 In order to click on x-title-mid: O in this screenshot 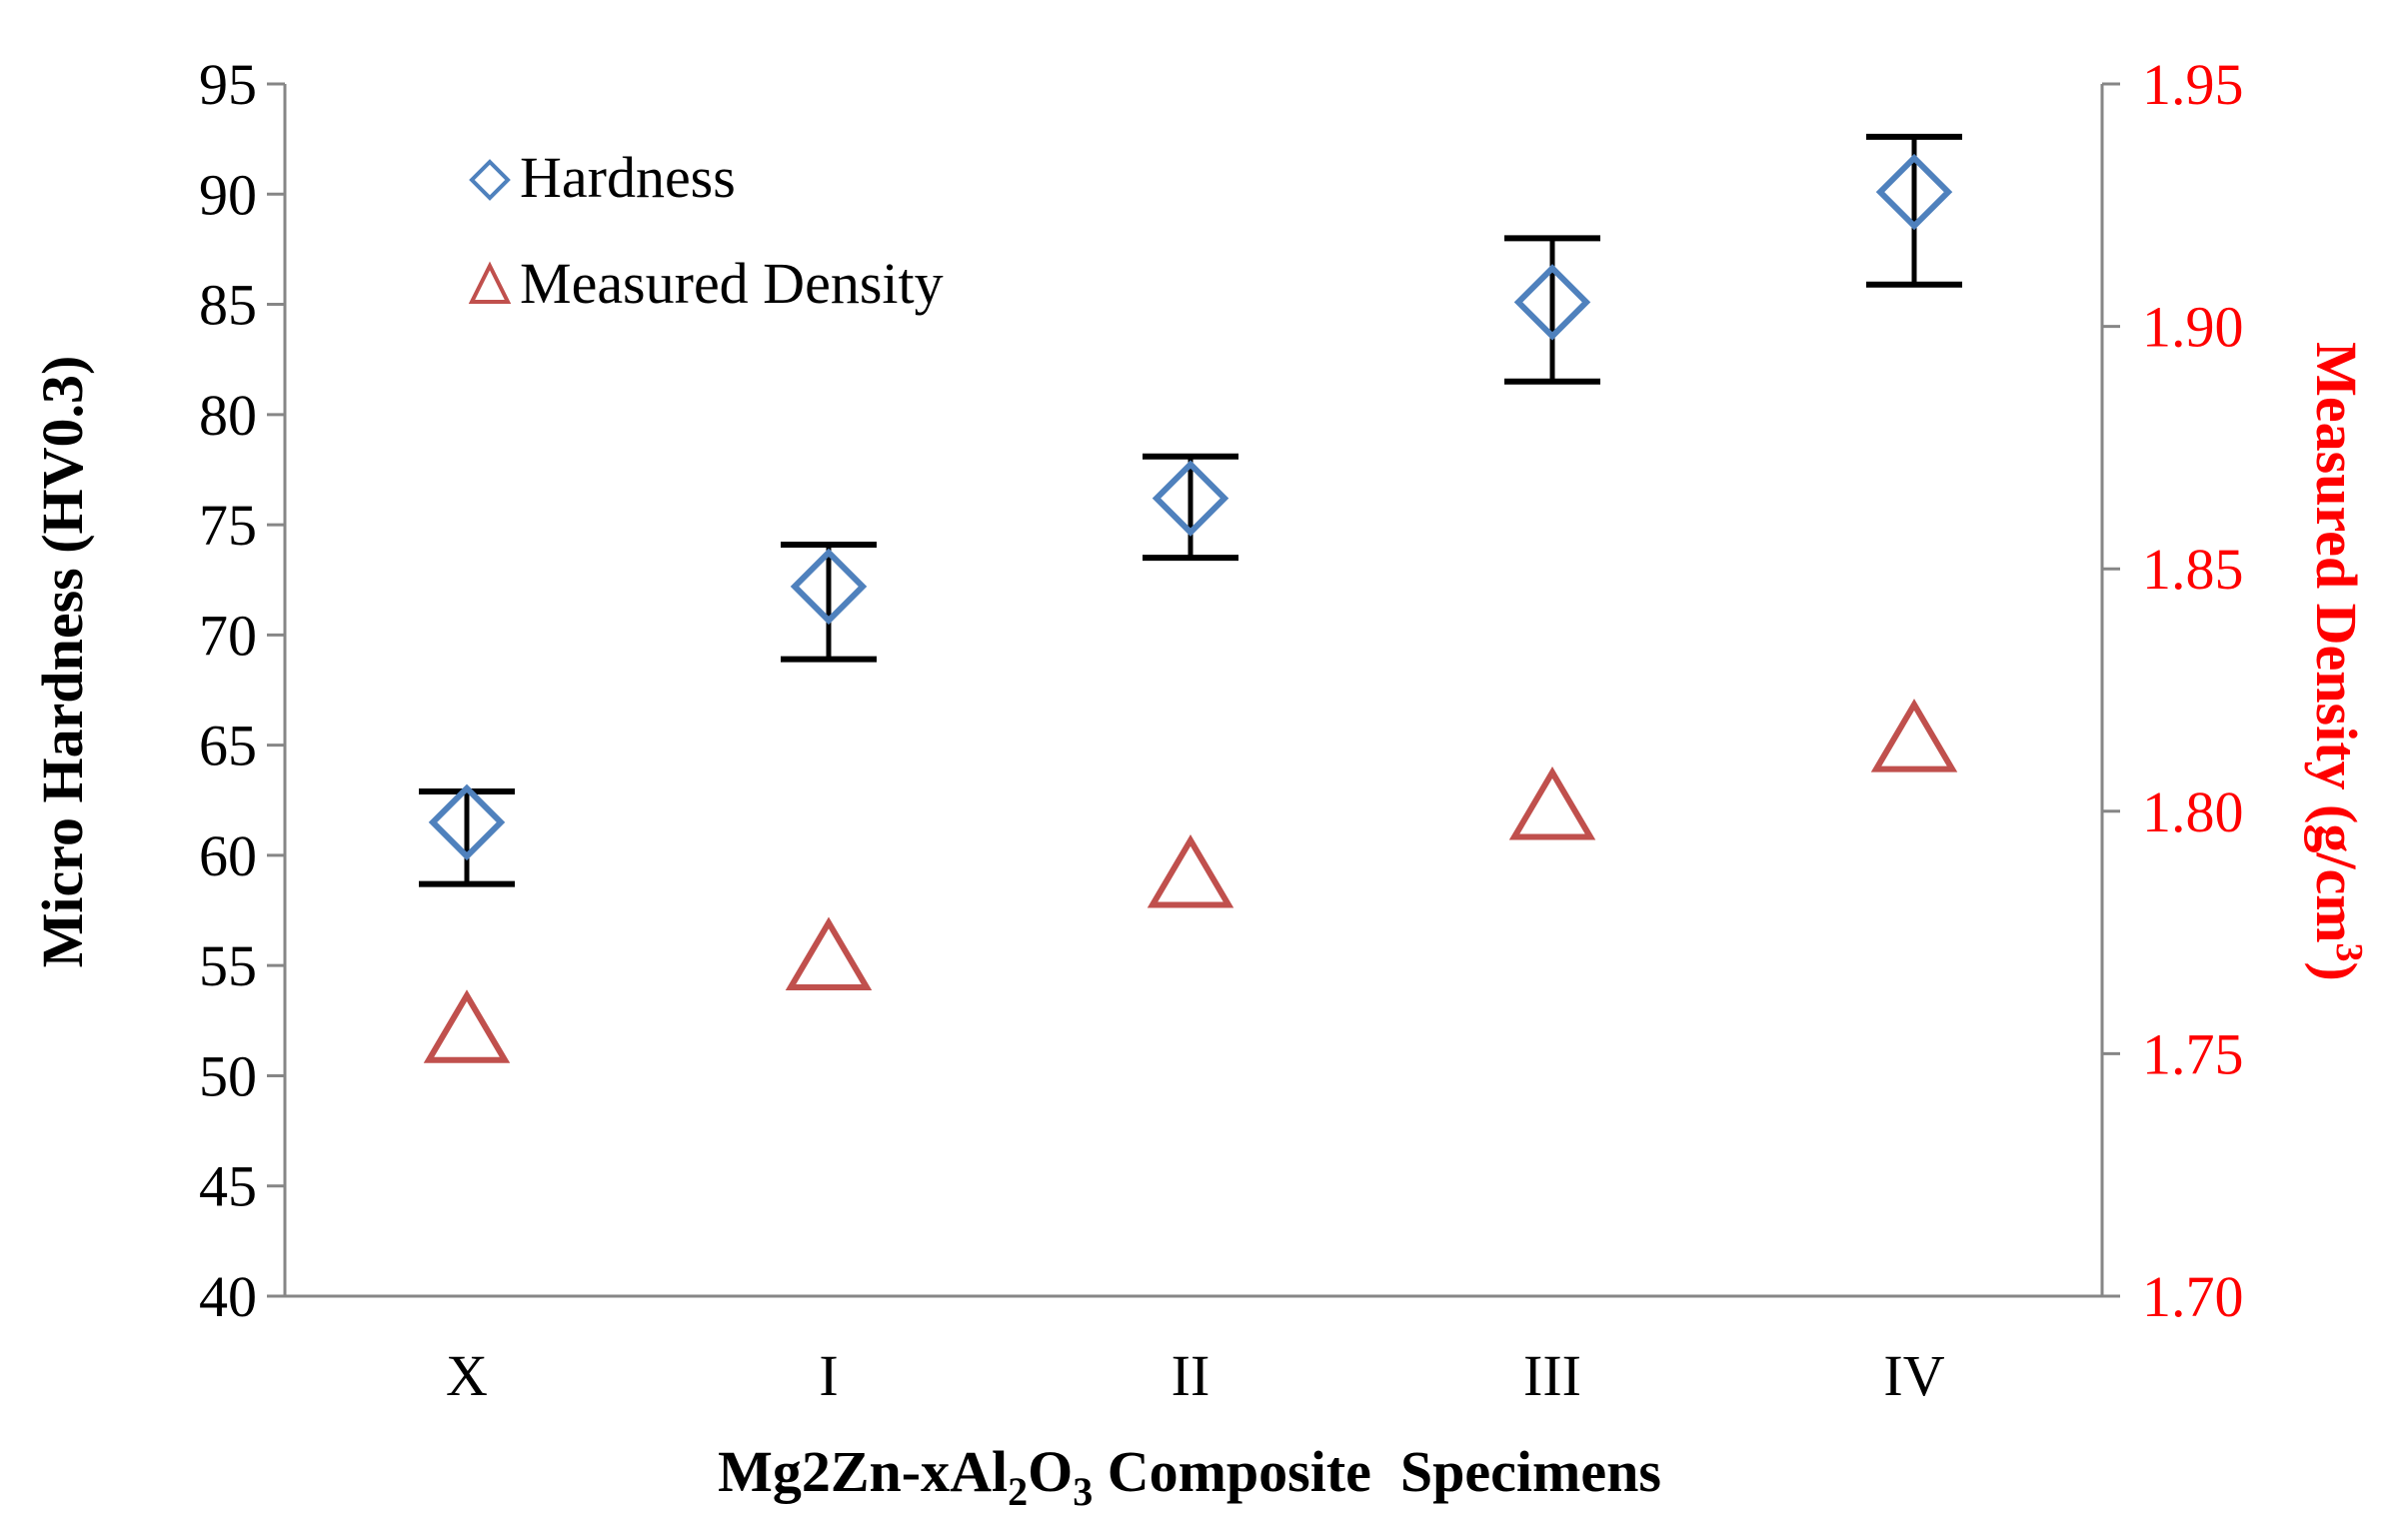, I will do `click(1050, 1471)`.